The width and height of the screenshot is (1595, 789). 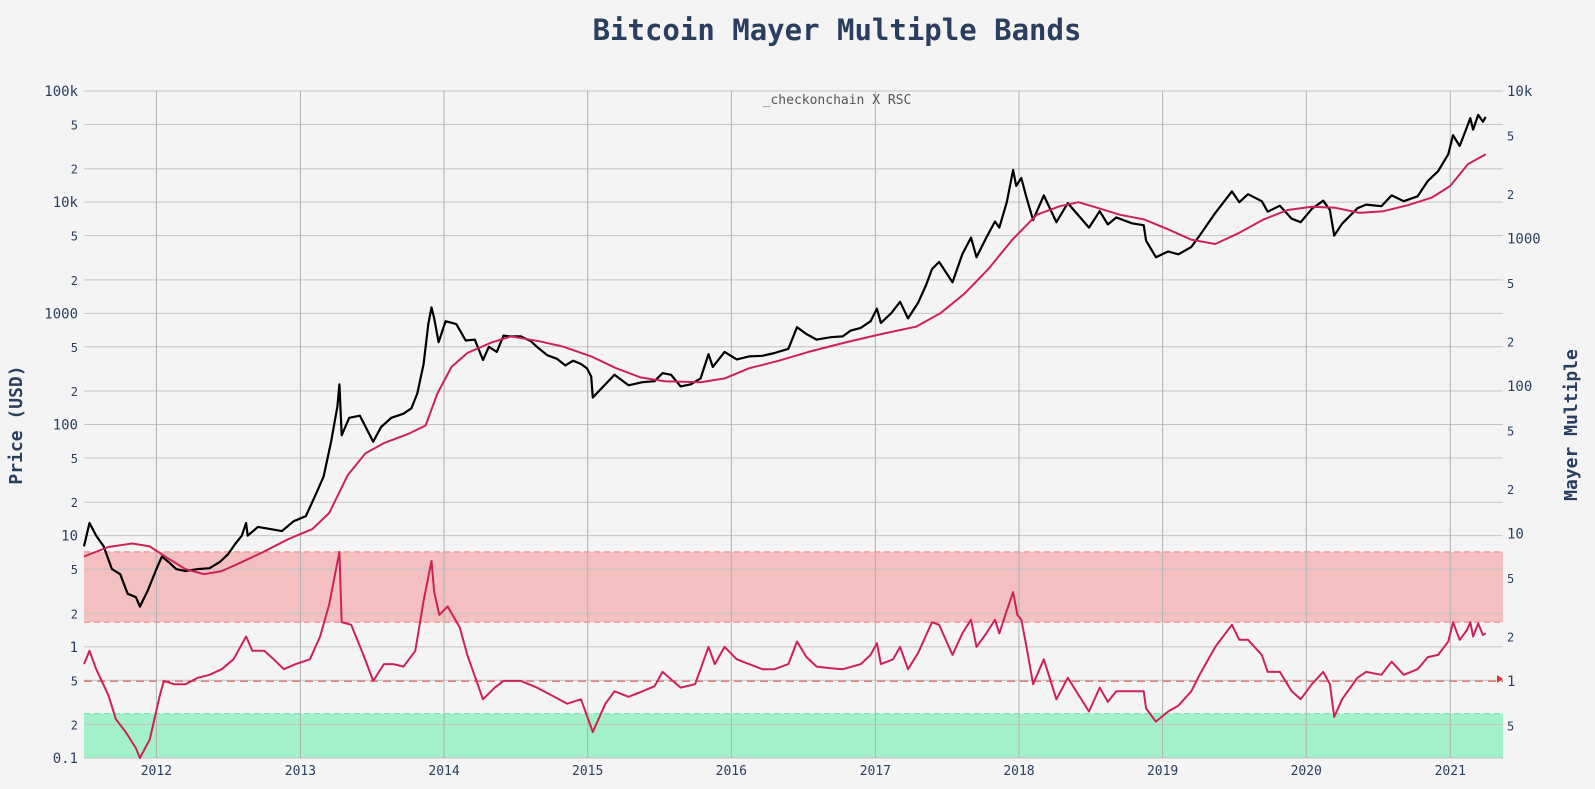 I want to click on right-tick-label: 10k, so click(x=1520, y=92).